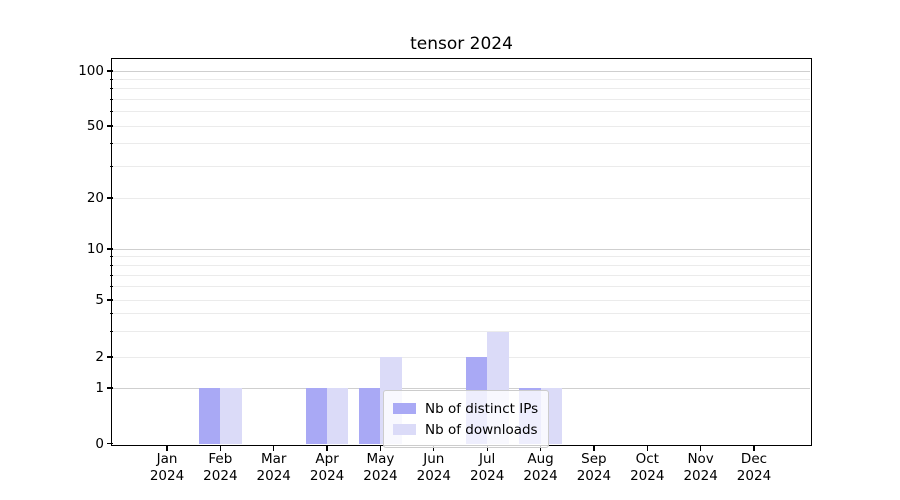  What do you see at coordinates (487, 459) in the screenshot?
I see `x-tick-month: Jul` at bounding box center [487, 459].